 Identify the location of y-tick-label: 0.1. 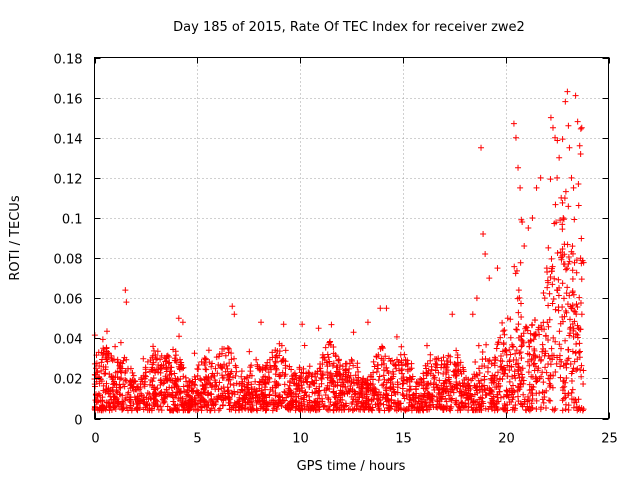
(72, 220).